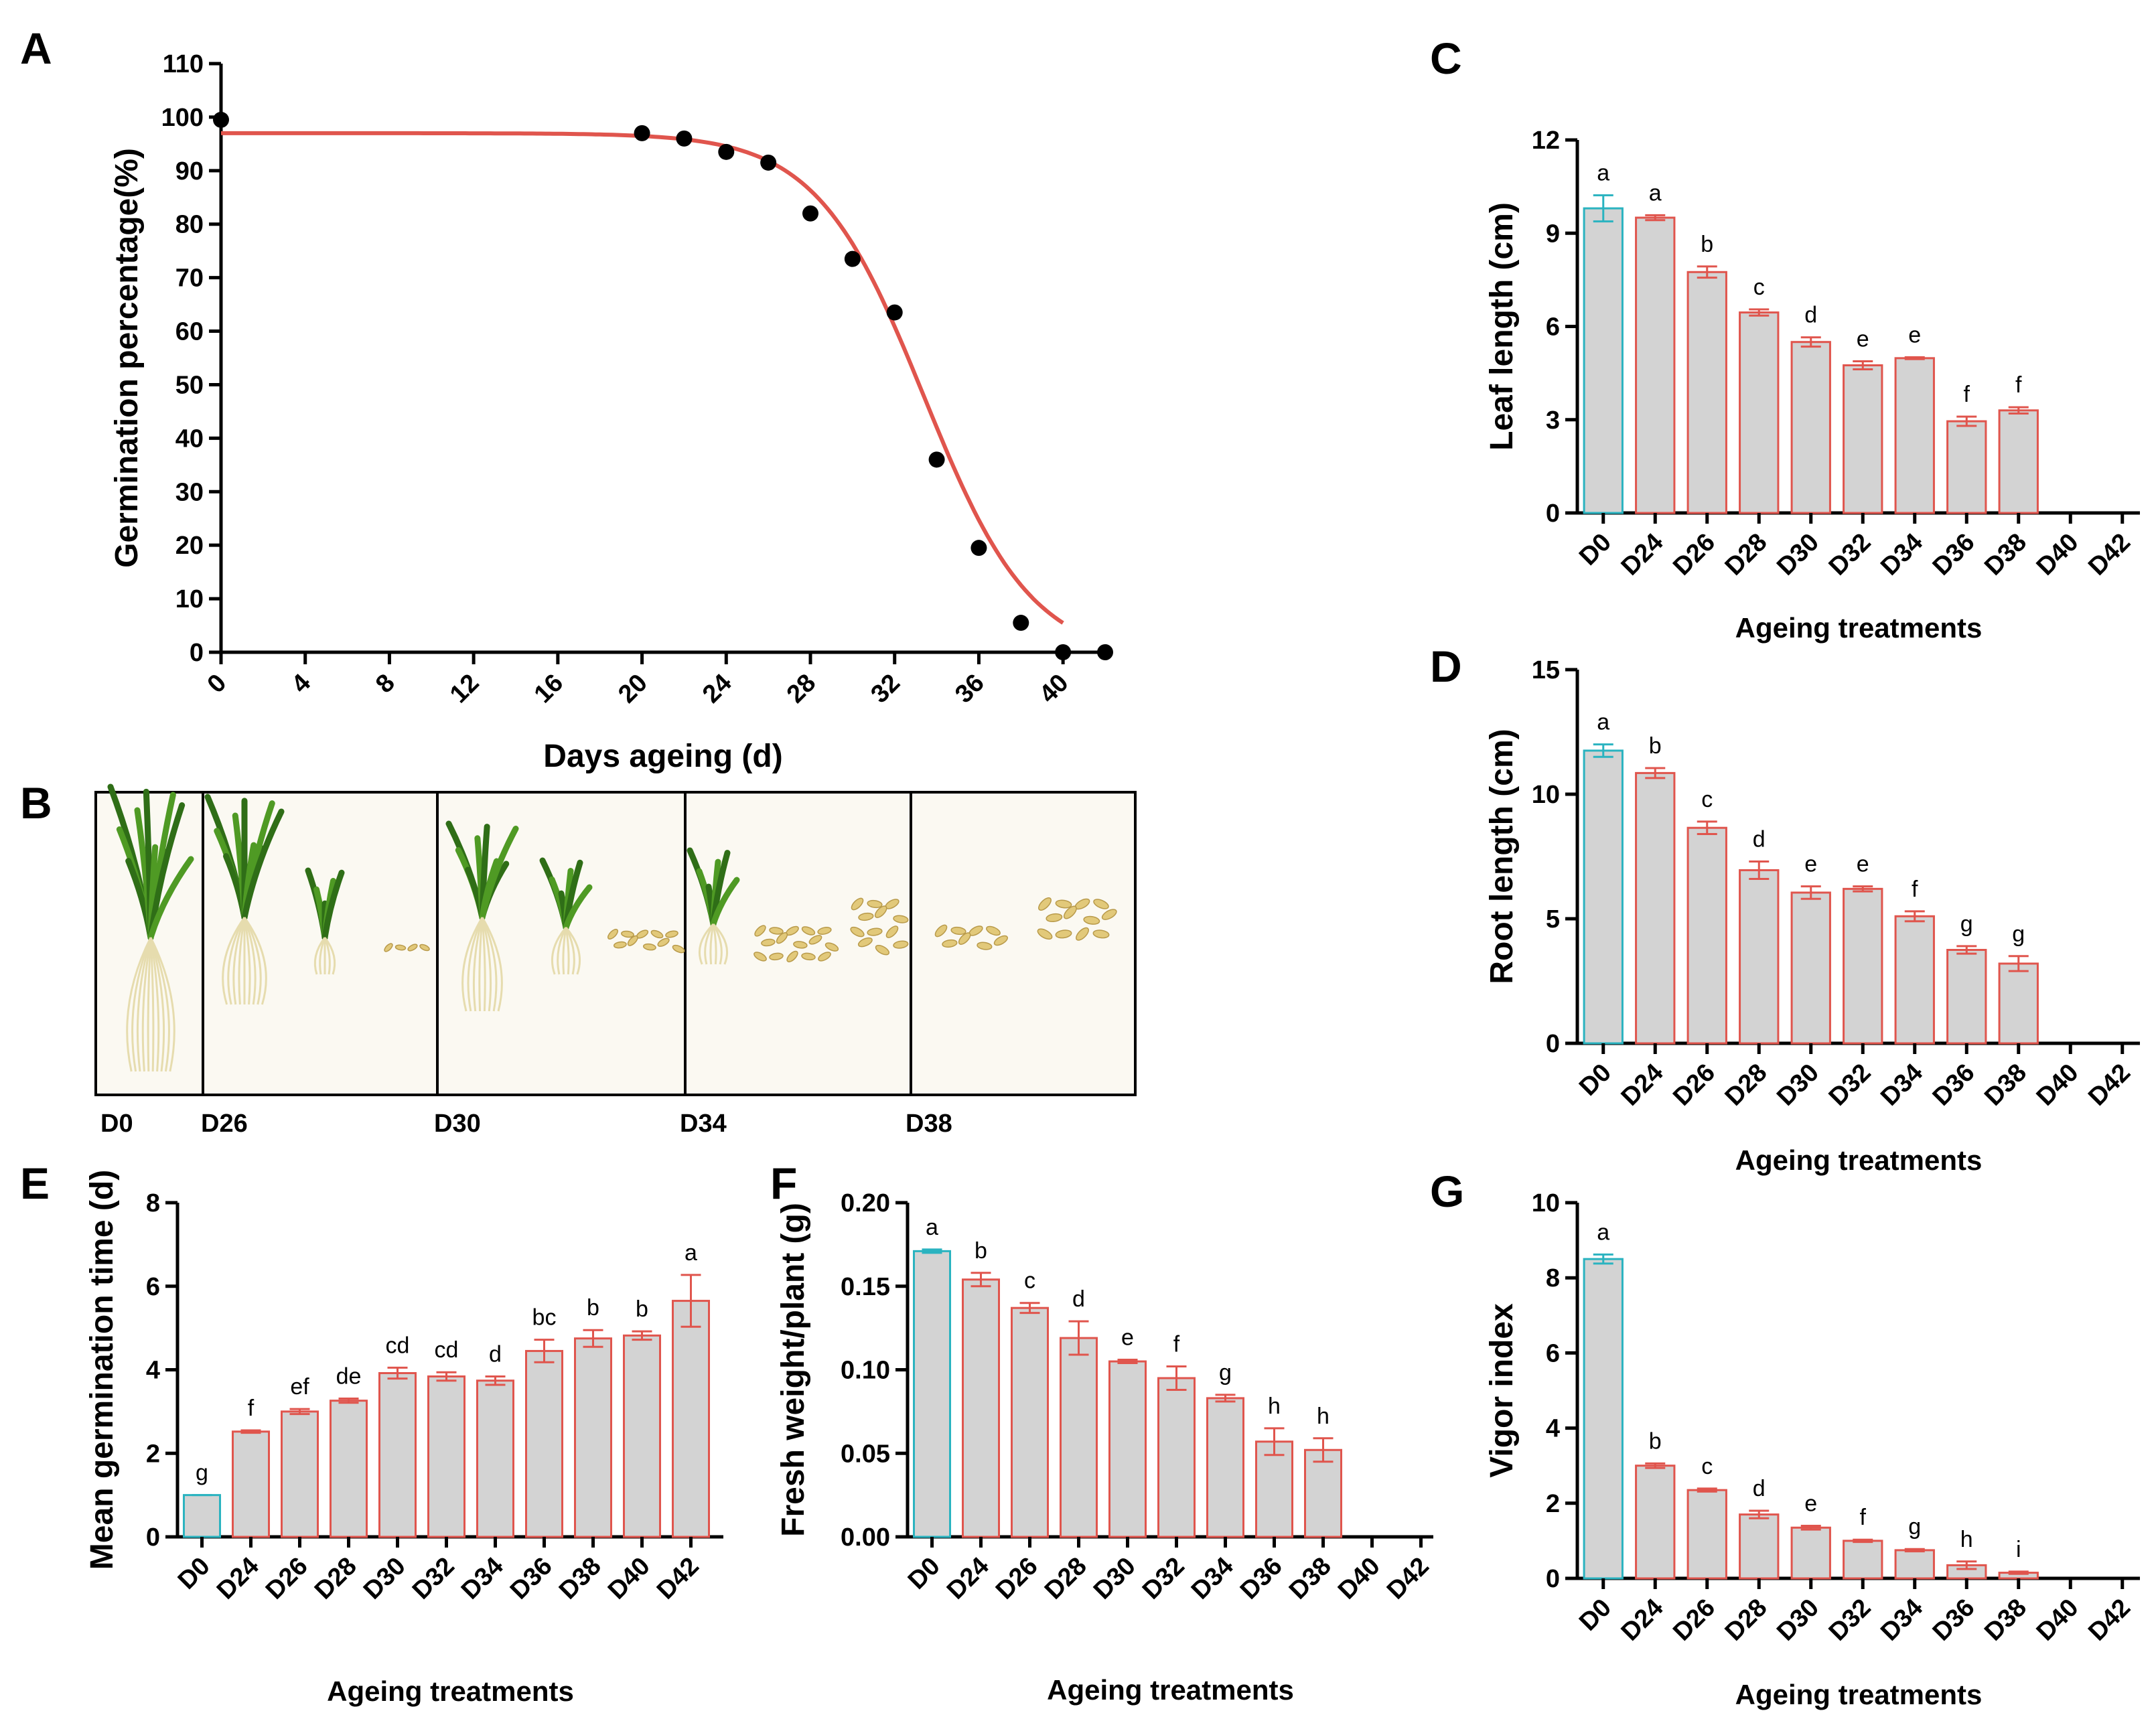 The width and height of the screenshot is (2156, 1721). I want to click on significance-letter: g, so click(1225, 1373).